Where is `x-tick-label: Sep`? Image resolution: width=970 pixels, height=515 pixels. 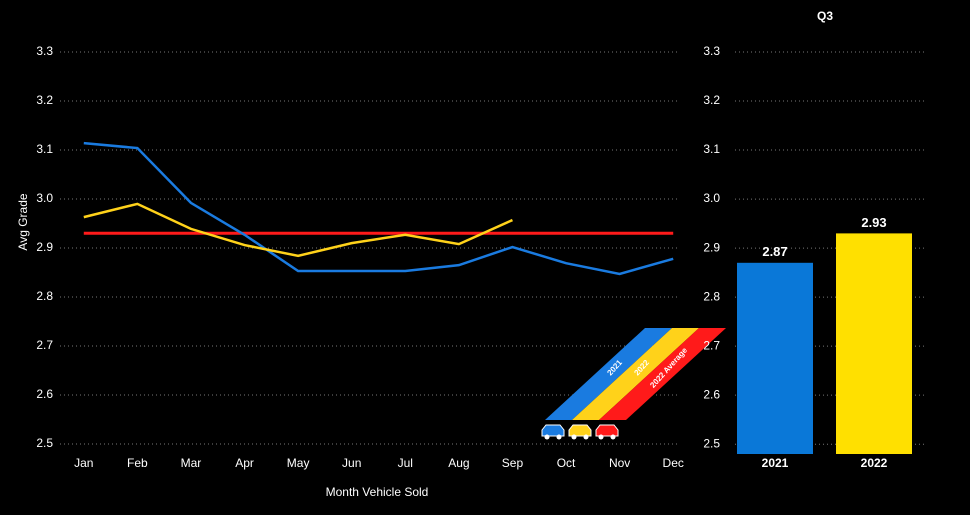
x-tick-label: Sep is located at coordinates (513, 463).